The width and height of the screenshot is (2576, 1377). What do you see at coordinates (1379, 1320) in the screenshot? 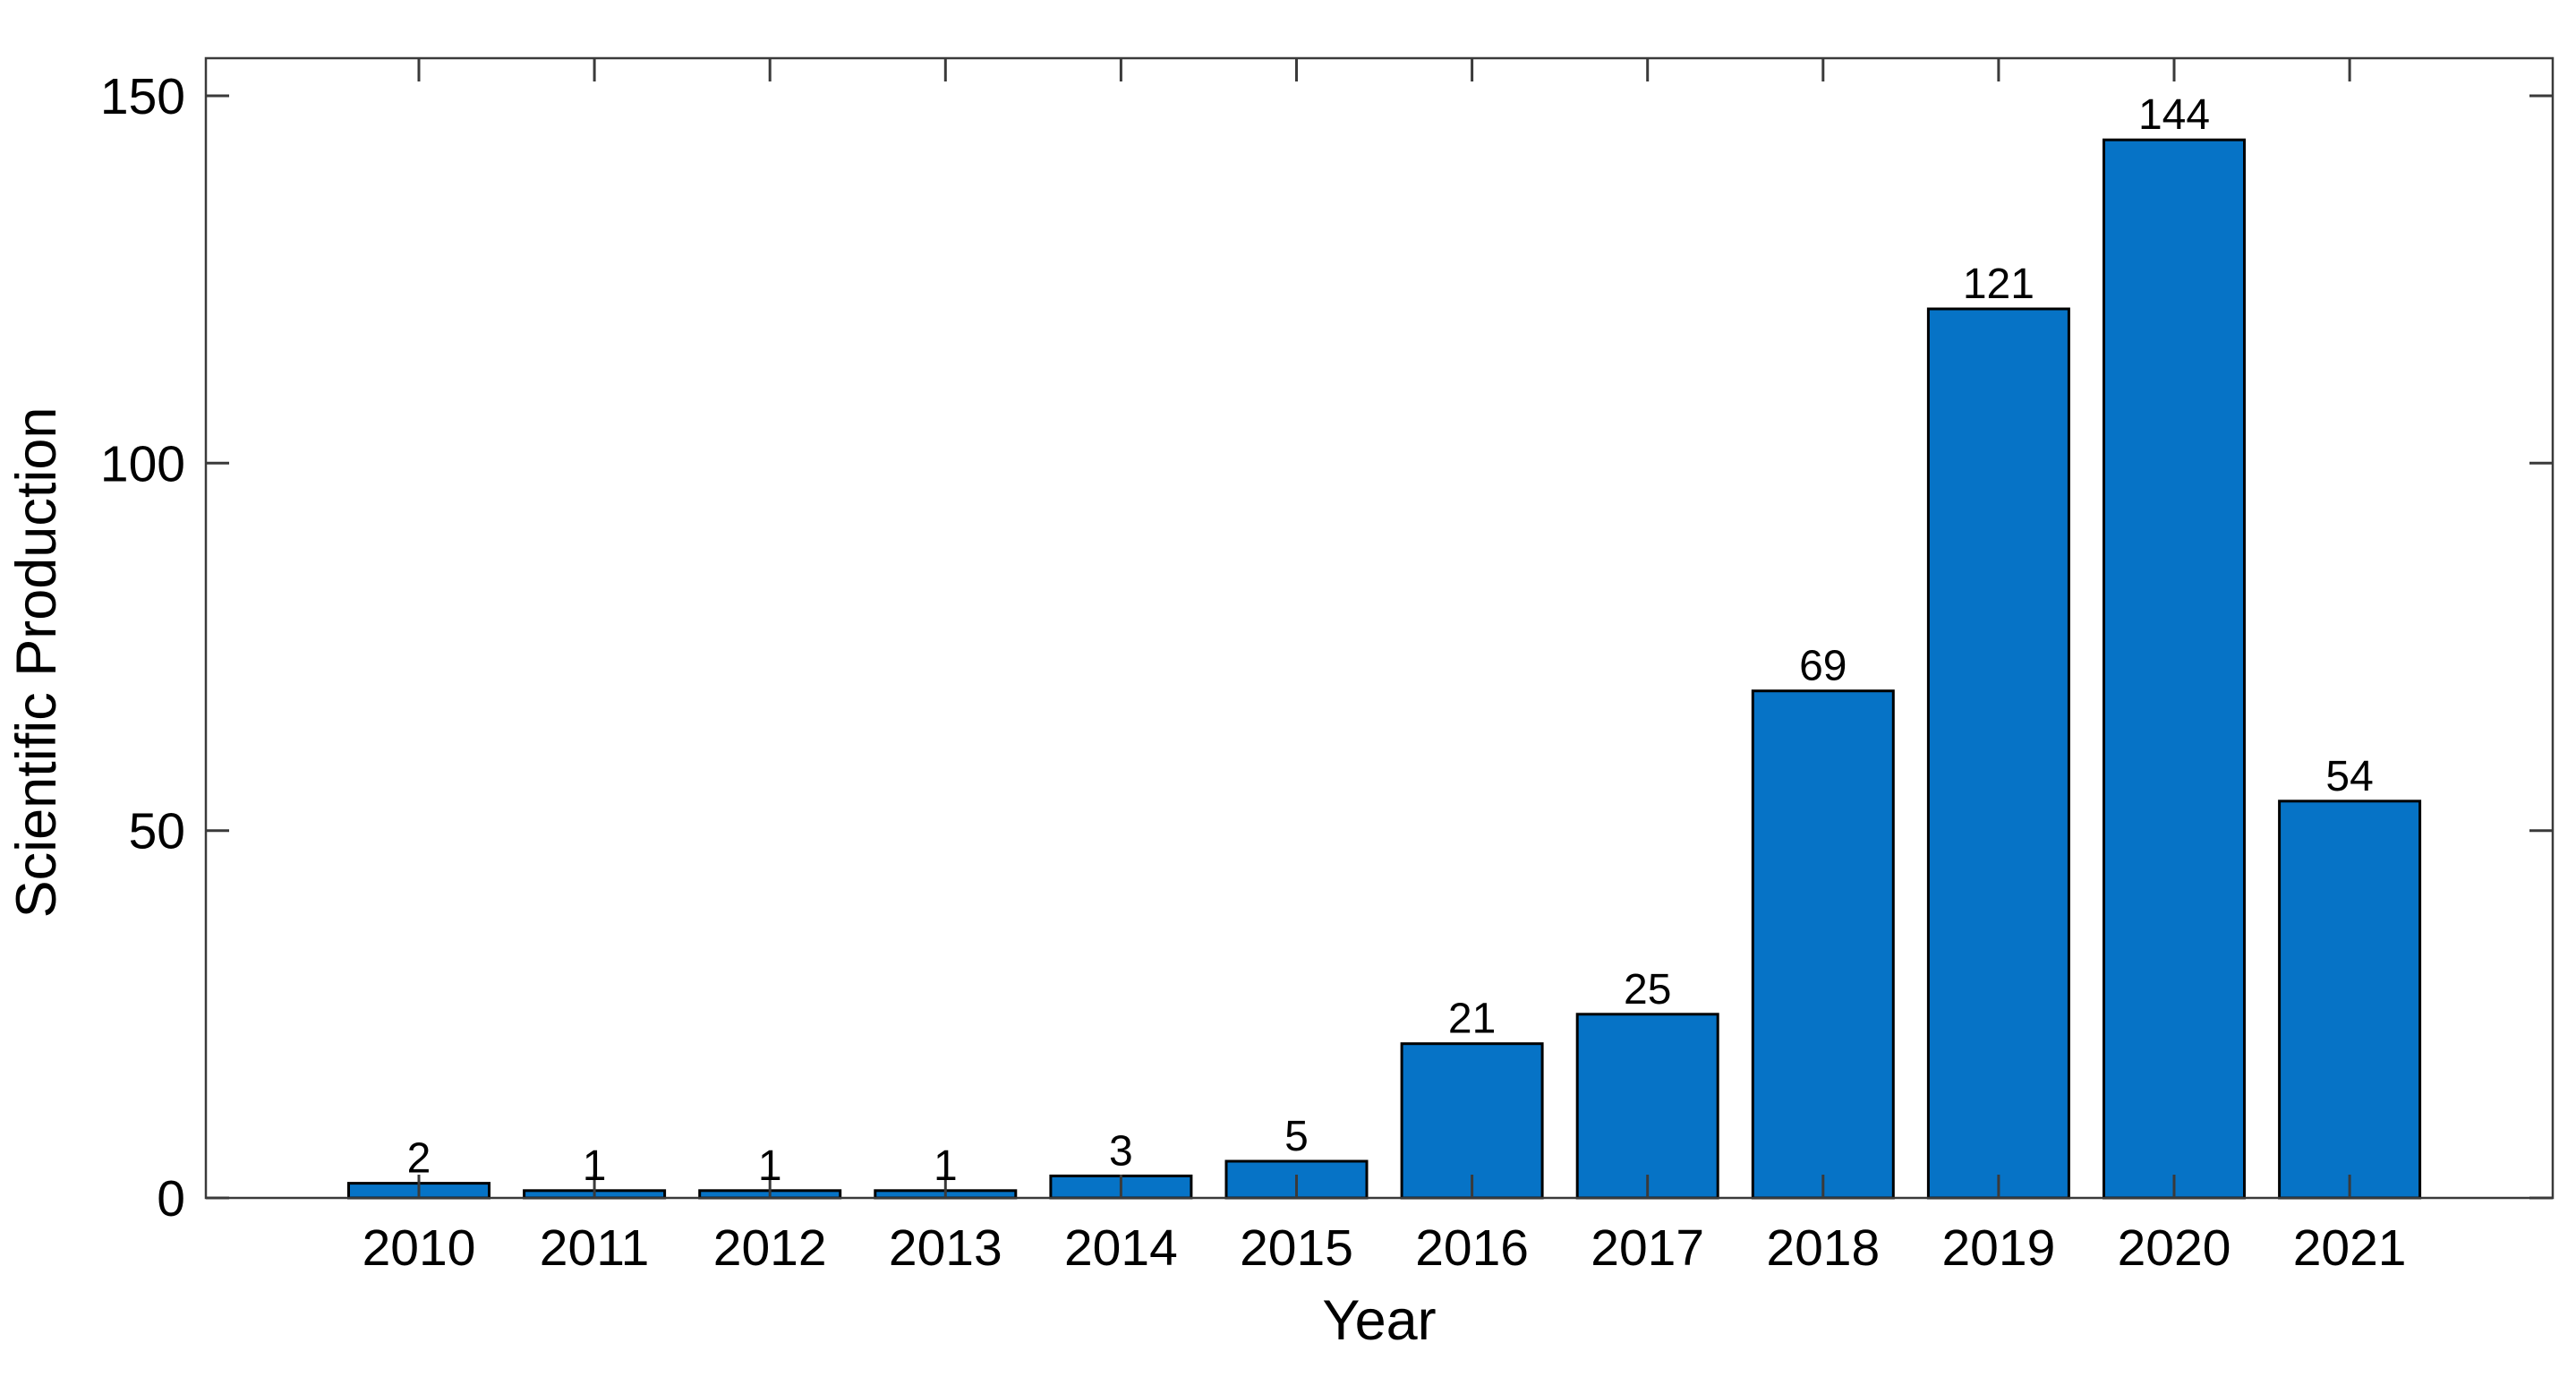
I see `x-axis-label: Year` at bounding box center [1379, 1320].